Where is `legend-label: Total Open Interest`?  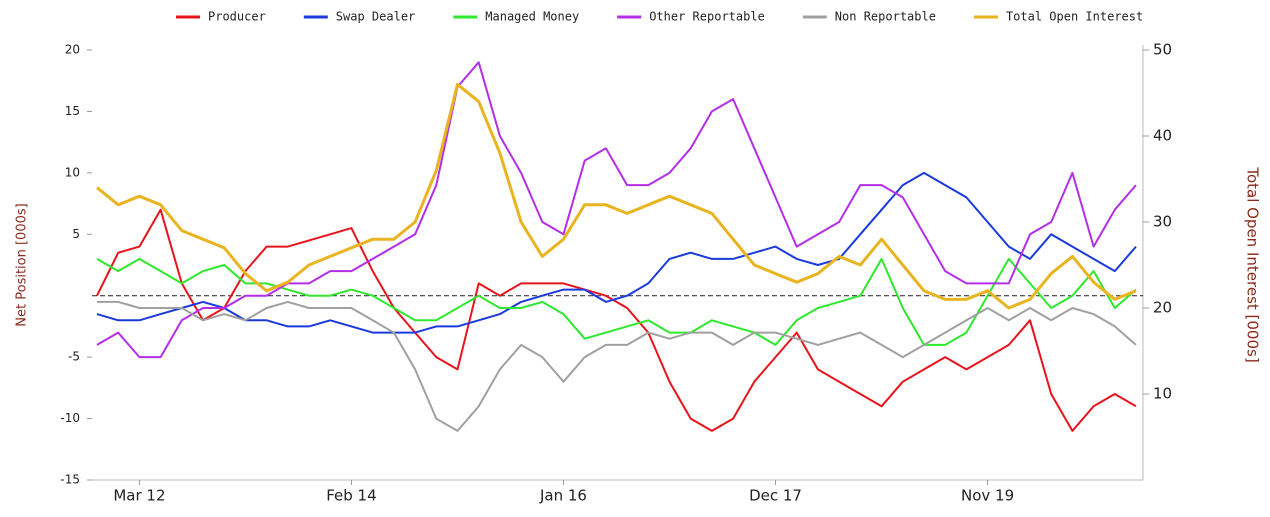
legend-label: Total Open Interest is located at coordinates (1074, 17).